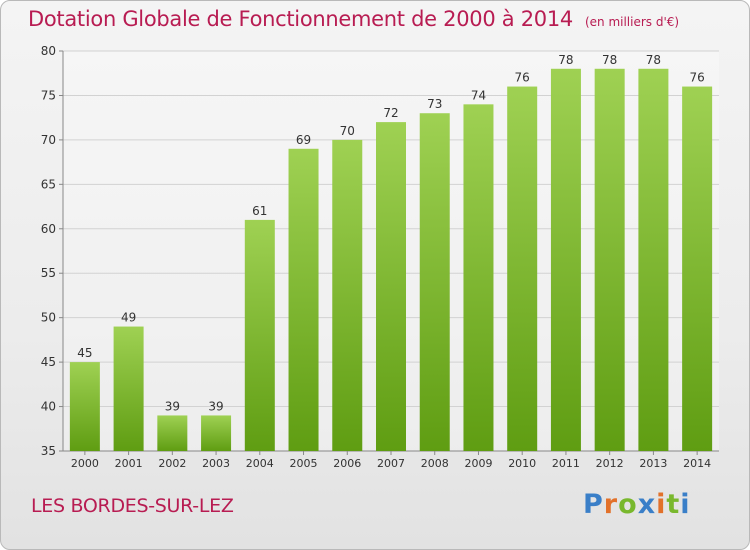 The height and width of the screenshot is (550, 750). What do you see at coordinates (129, 463) in the screenshot?
I see `x-tick-label: 2001` at bounding box center [129, 463].